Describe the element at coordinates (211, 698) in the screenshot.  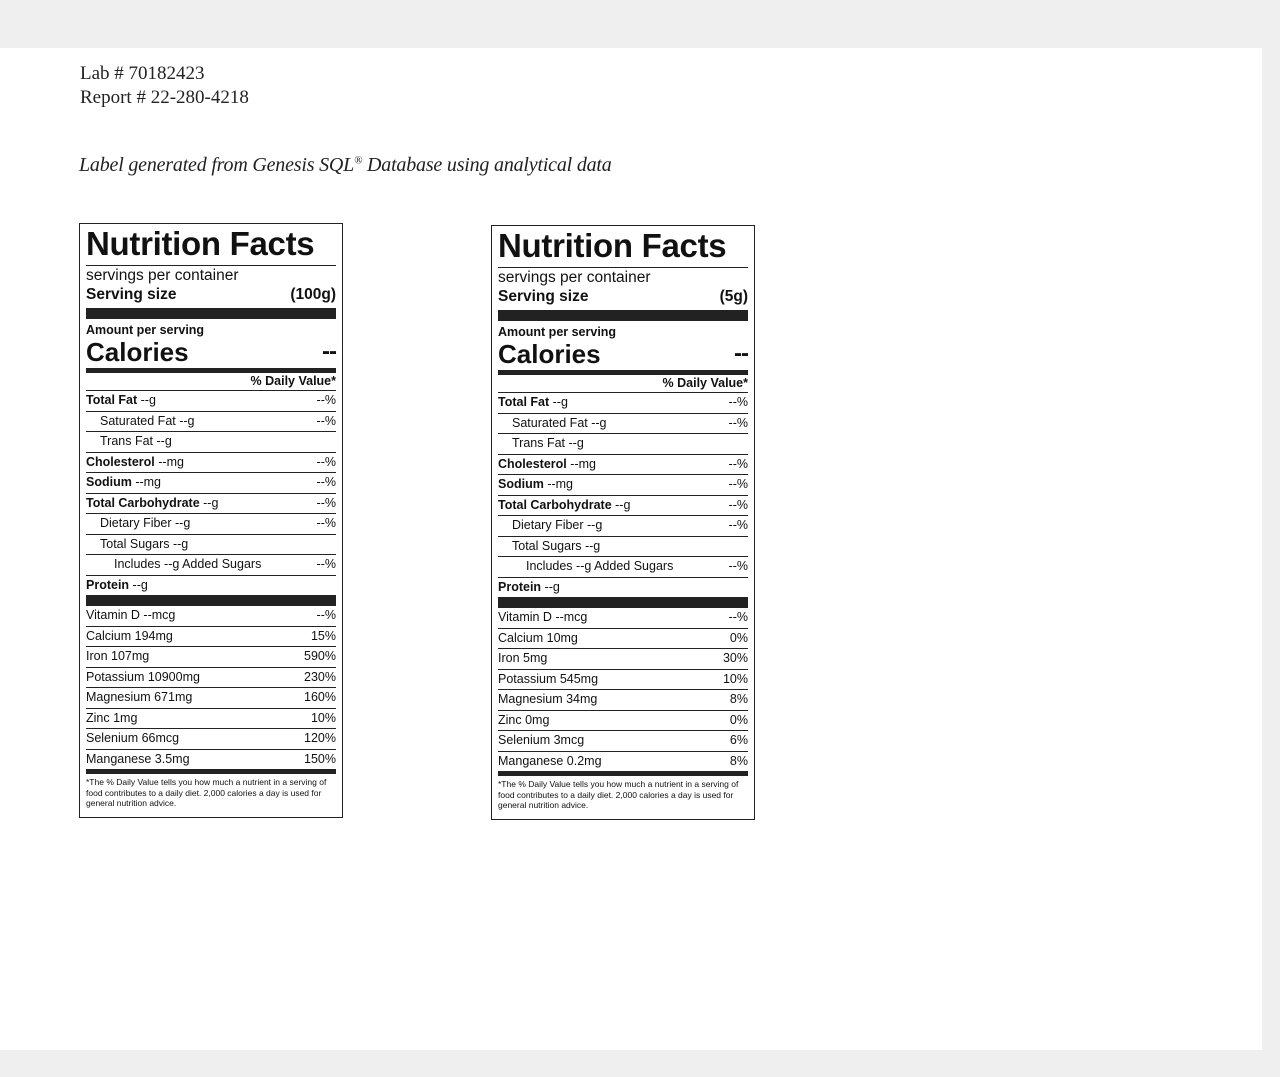
I see `vitamin-row: Magnesium 671mg 160%` at that location.